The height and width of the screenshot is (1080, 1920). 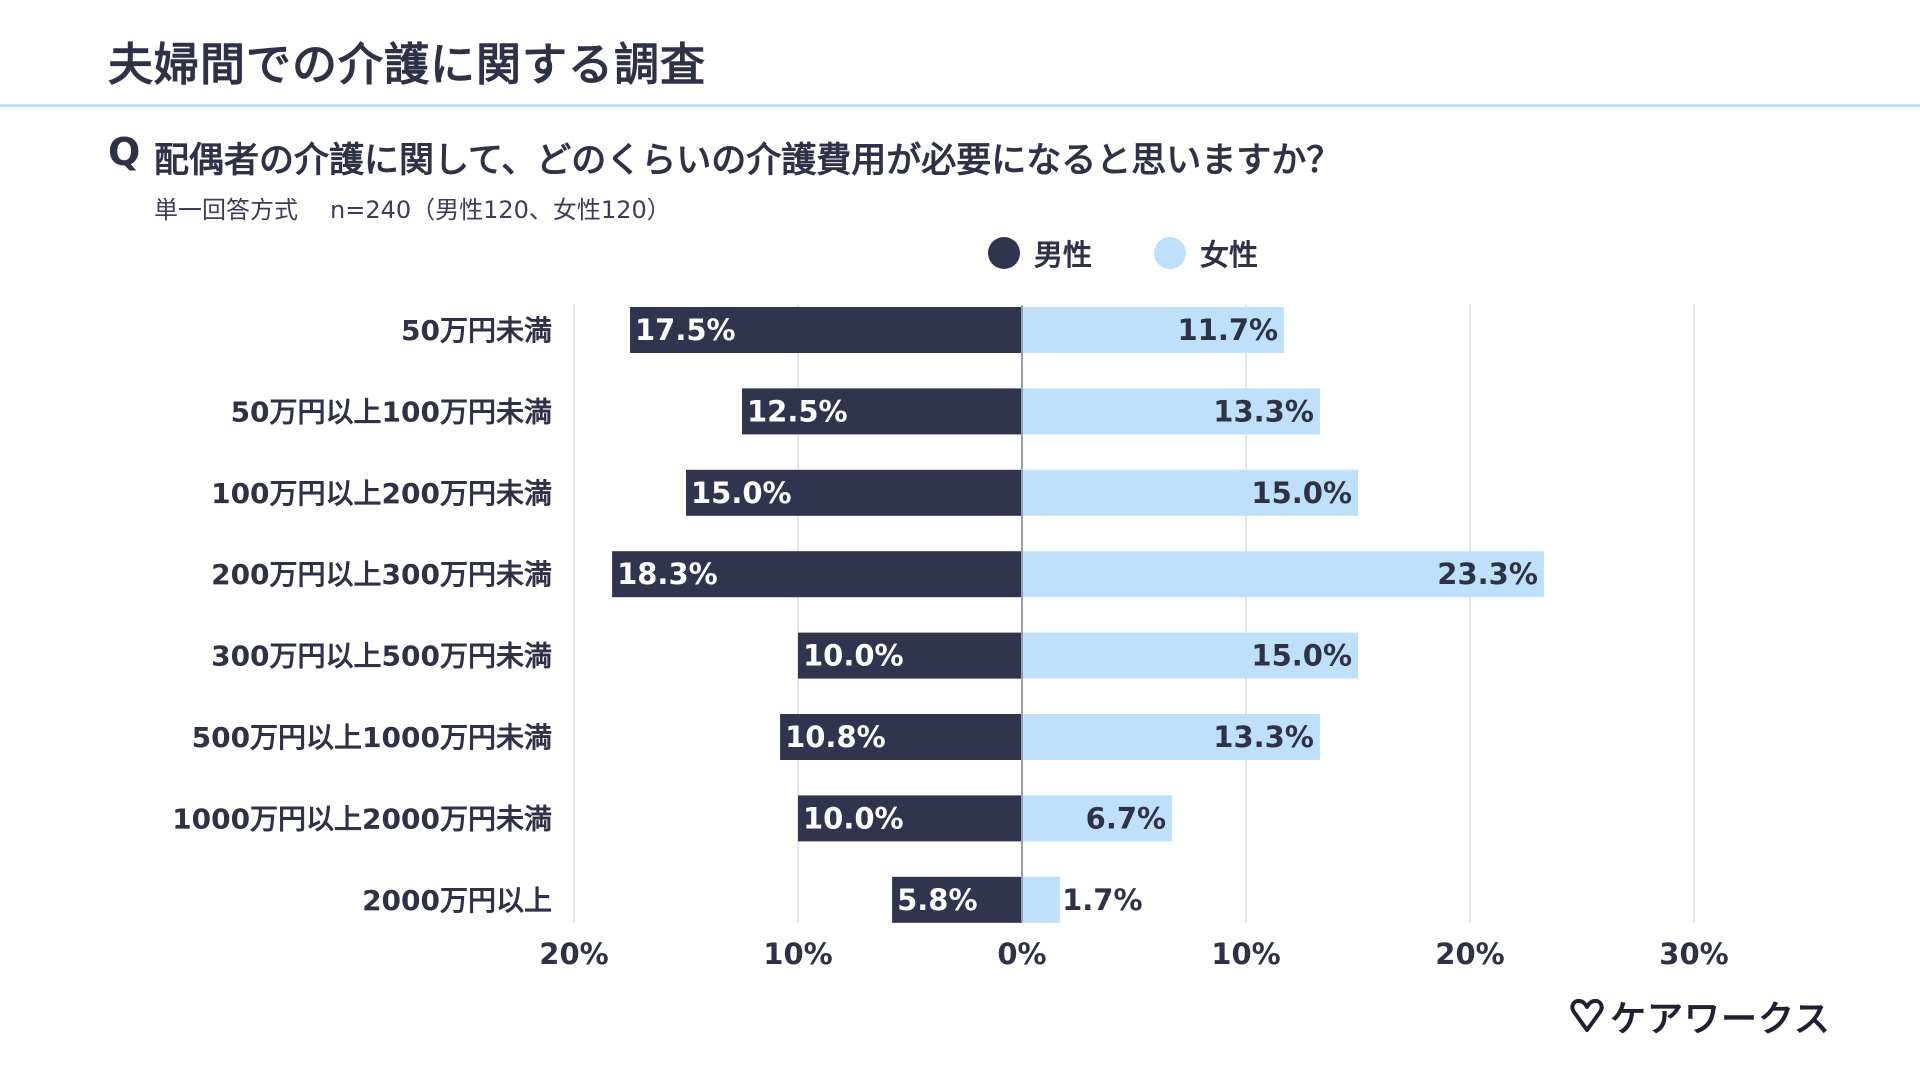 What do you see at coordinates (1063, 255) in the screenshot?
I see `legend-label-male: 男性` at bounding box center [1063, 255].